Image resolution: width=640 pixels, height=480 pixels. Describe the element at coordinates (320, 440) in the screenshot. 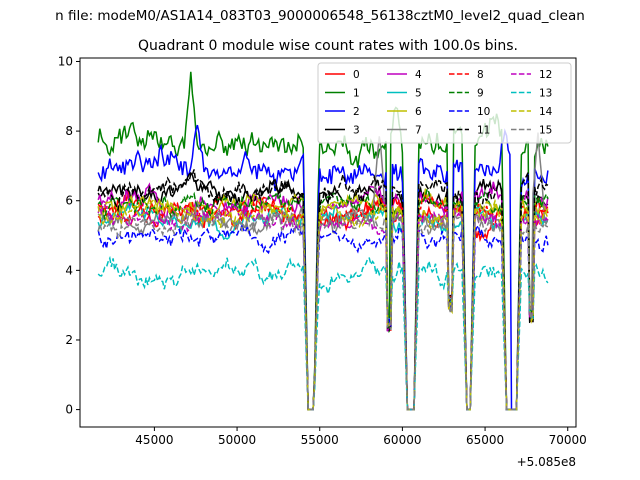

I see `x-tick-label: 55000` at that location.